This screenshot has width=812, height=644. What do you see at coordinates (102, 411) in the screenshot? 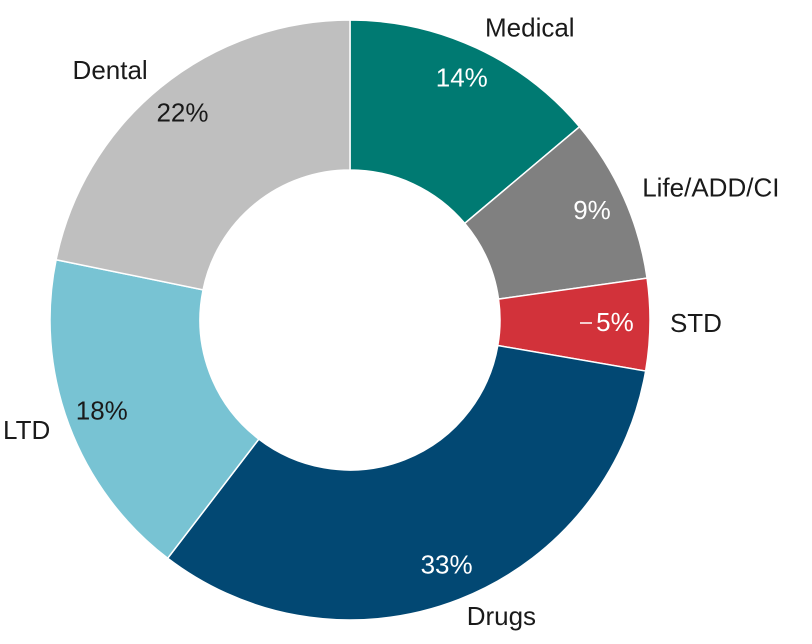
I see `value-label: 18%` at bounding box center [102, 411].